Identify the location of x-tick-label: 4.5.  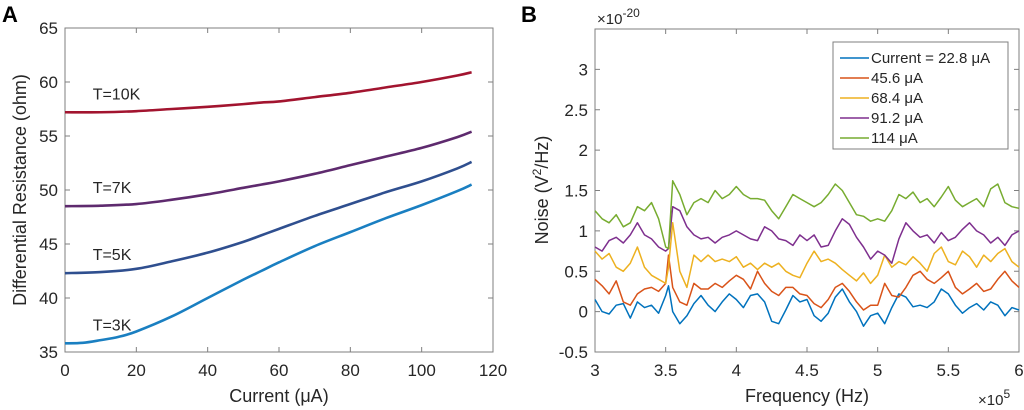
(807, 370).